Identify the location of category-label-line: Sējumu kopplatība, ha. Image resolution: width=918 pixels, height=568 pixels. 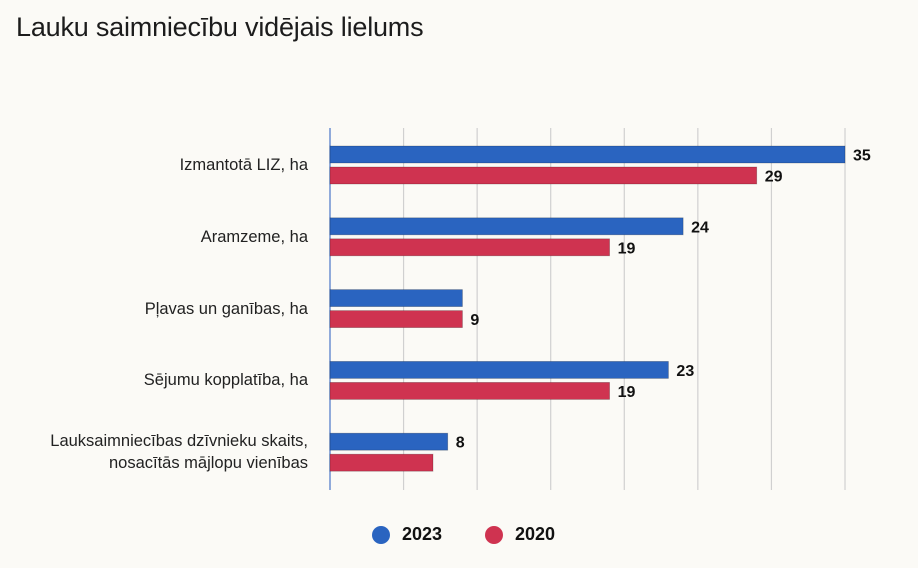
(225, 380).